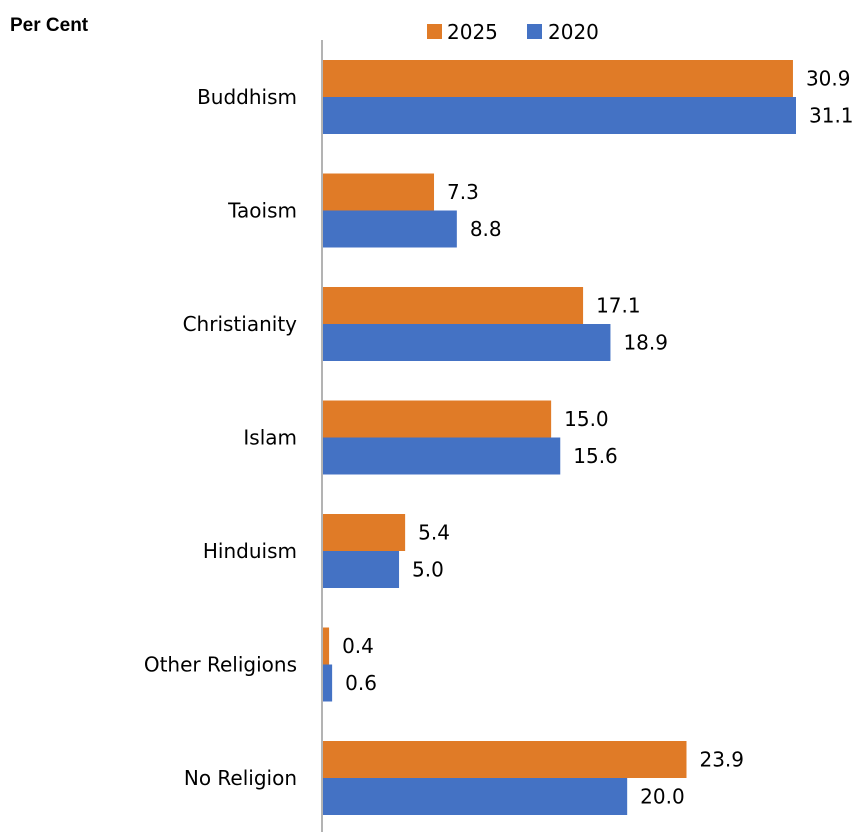  Describe the element at coordinates (472, 32) in the screenshot. I see `legend-label-2025: 2025` at that location.